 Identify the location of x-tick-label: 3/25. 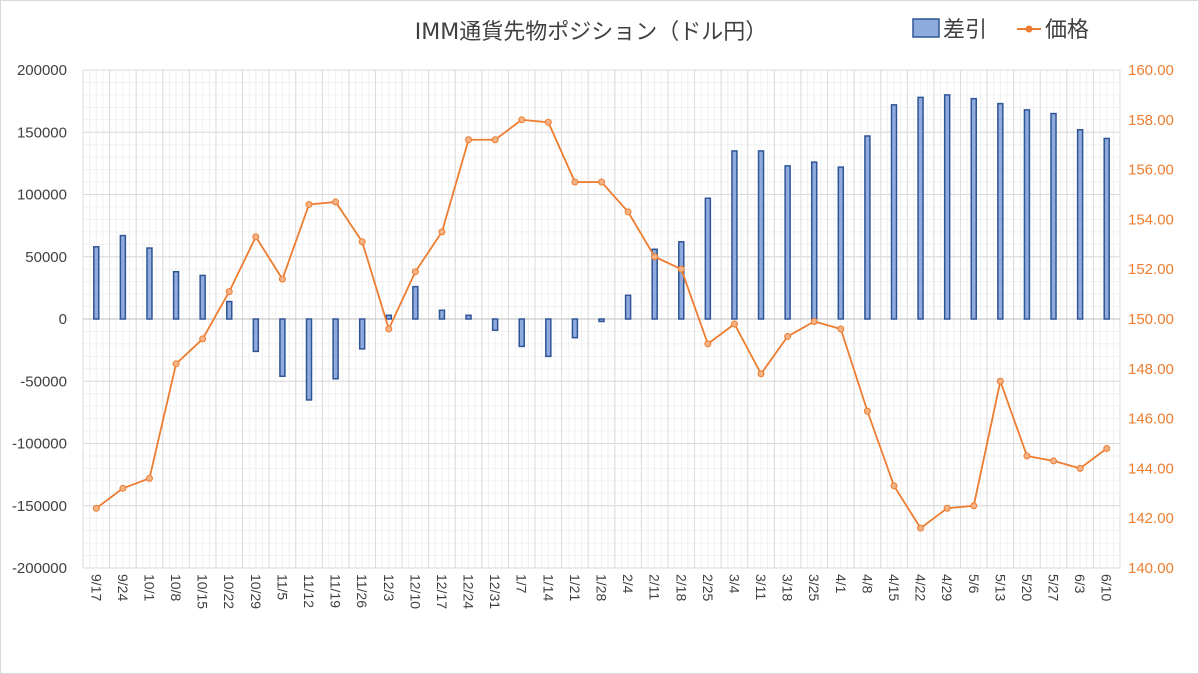
(814, 587).